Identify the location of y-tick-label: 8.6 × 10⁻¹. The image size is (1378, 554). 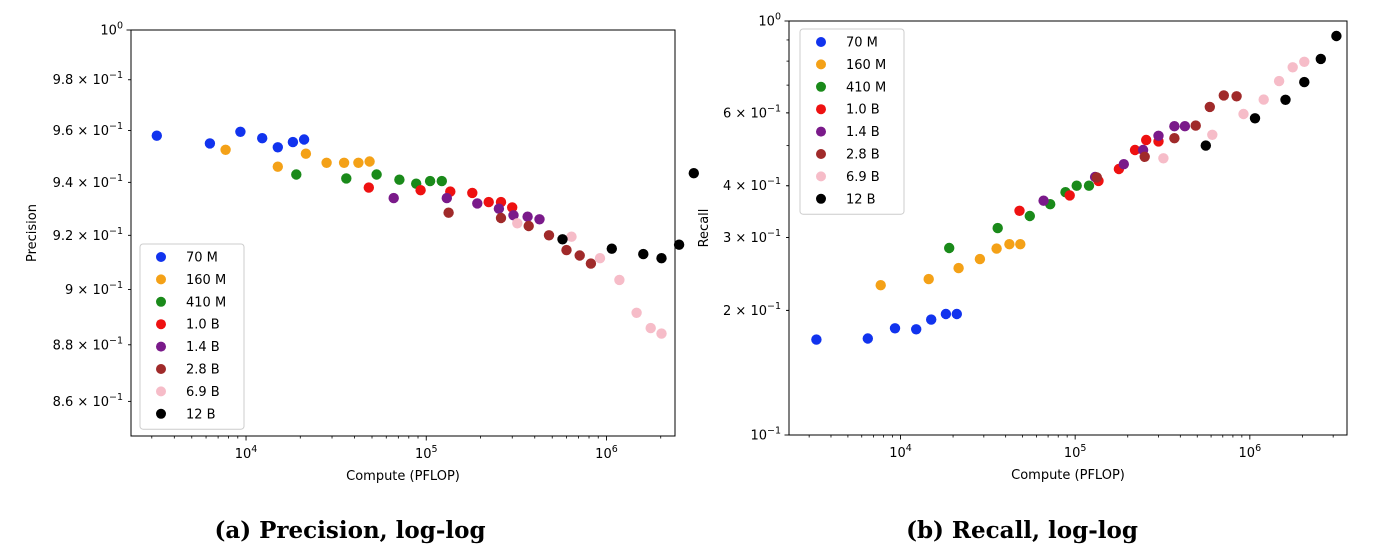
(88, 401).